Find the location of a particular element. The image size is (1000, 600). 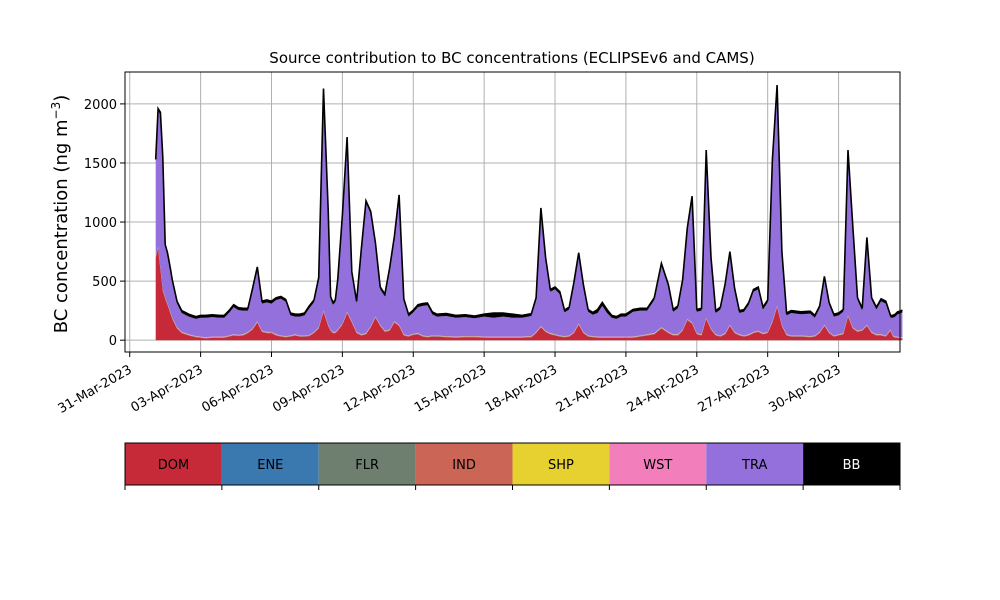

y-tick-label: 1500 is located at coordinates (100, 164).